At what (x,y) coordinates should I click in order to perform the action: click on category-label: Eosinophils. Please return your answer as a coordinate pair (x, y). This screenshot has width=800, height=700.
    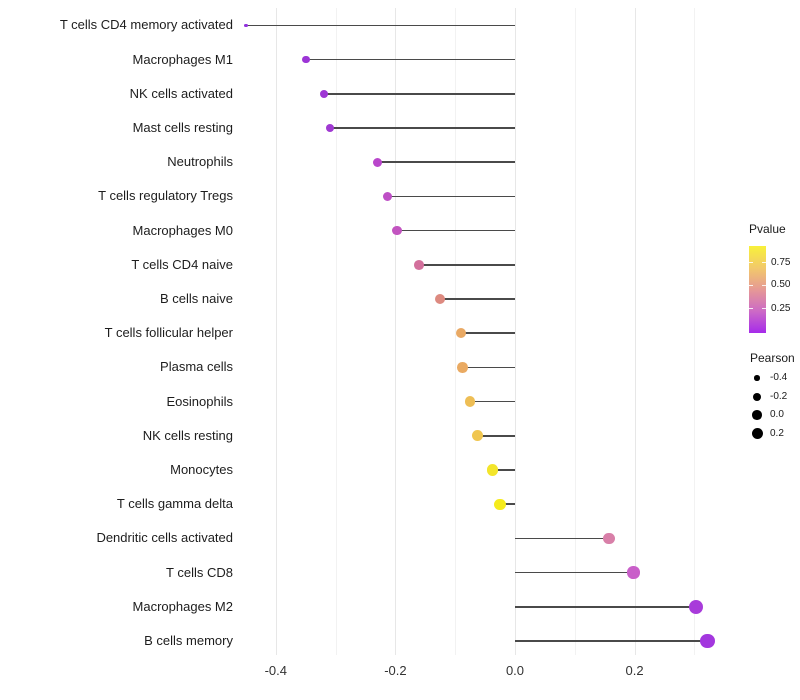
    Looking at the image, I should click on (200, 401).